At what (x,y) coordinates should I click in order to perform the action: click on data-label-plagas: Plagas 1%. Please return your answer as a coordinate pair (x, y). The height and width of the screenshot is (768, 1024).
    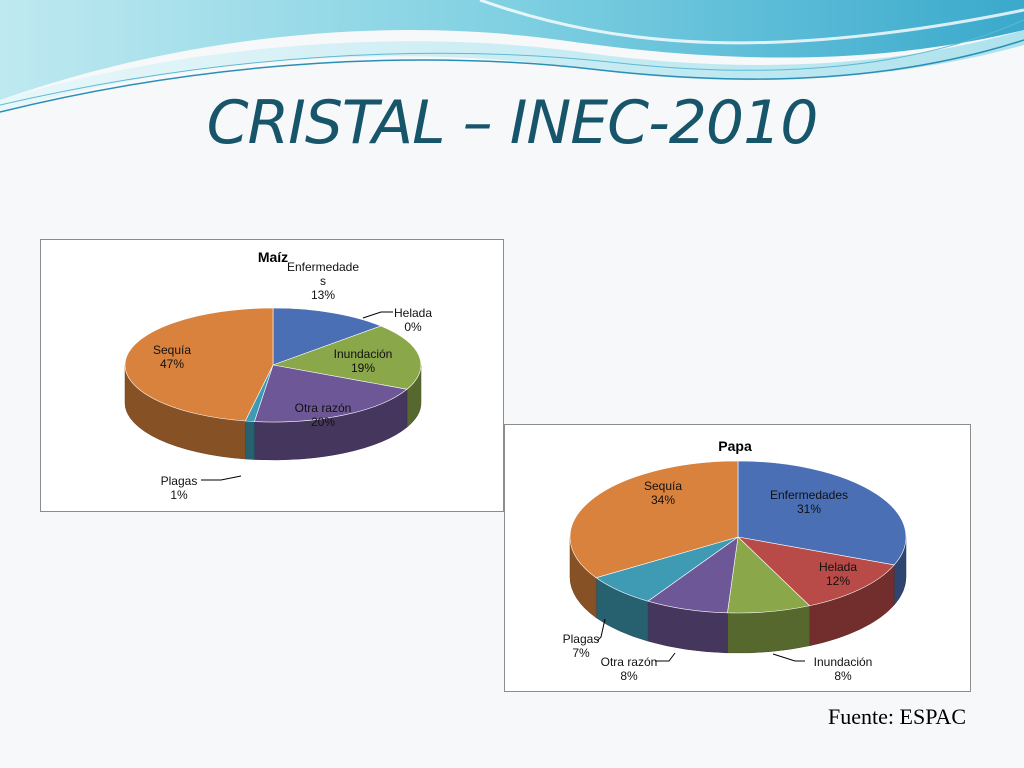
    Looking at the image, I should click on (179, 488).